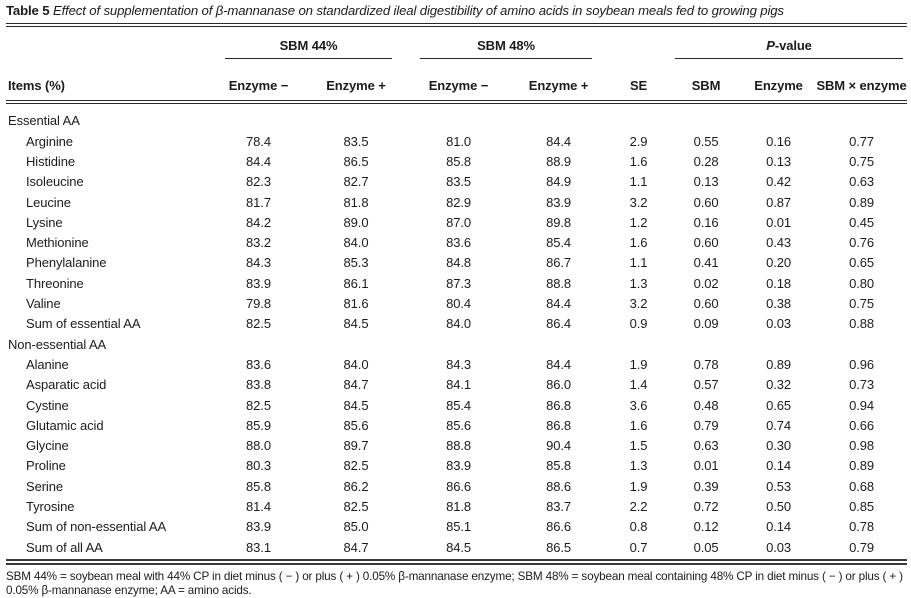  I want to click on row-label: Proline, so click(46, 466).